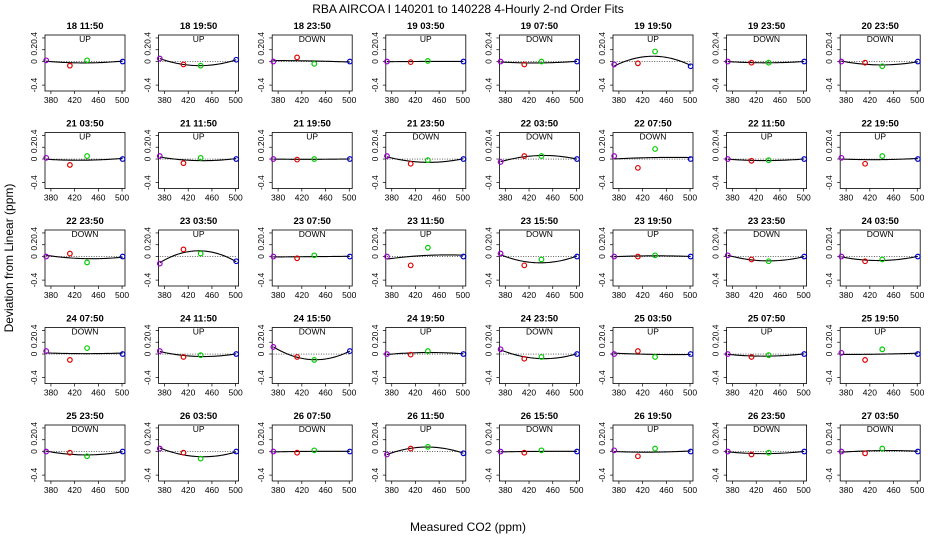  What do you see at coordinates (880, 124) in the screenshot?
I see `panel-title: 22 19:50` at bounding box center [880, 124].